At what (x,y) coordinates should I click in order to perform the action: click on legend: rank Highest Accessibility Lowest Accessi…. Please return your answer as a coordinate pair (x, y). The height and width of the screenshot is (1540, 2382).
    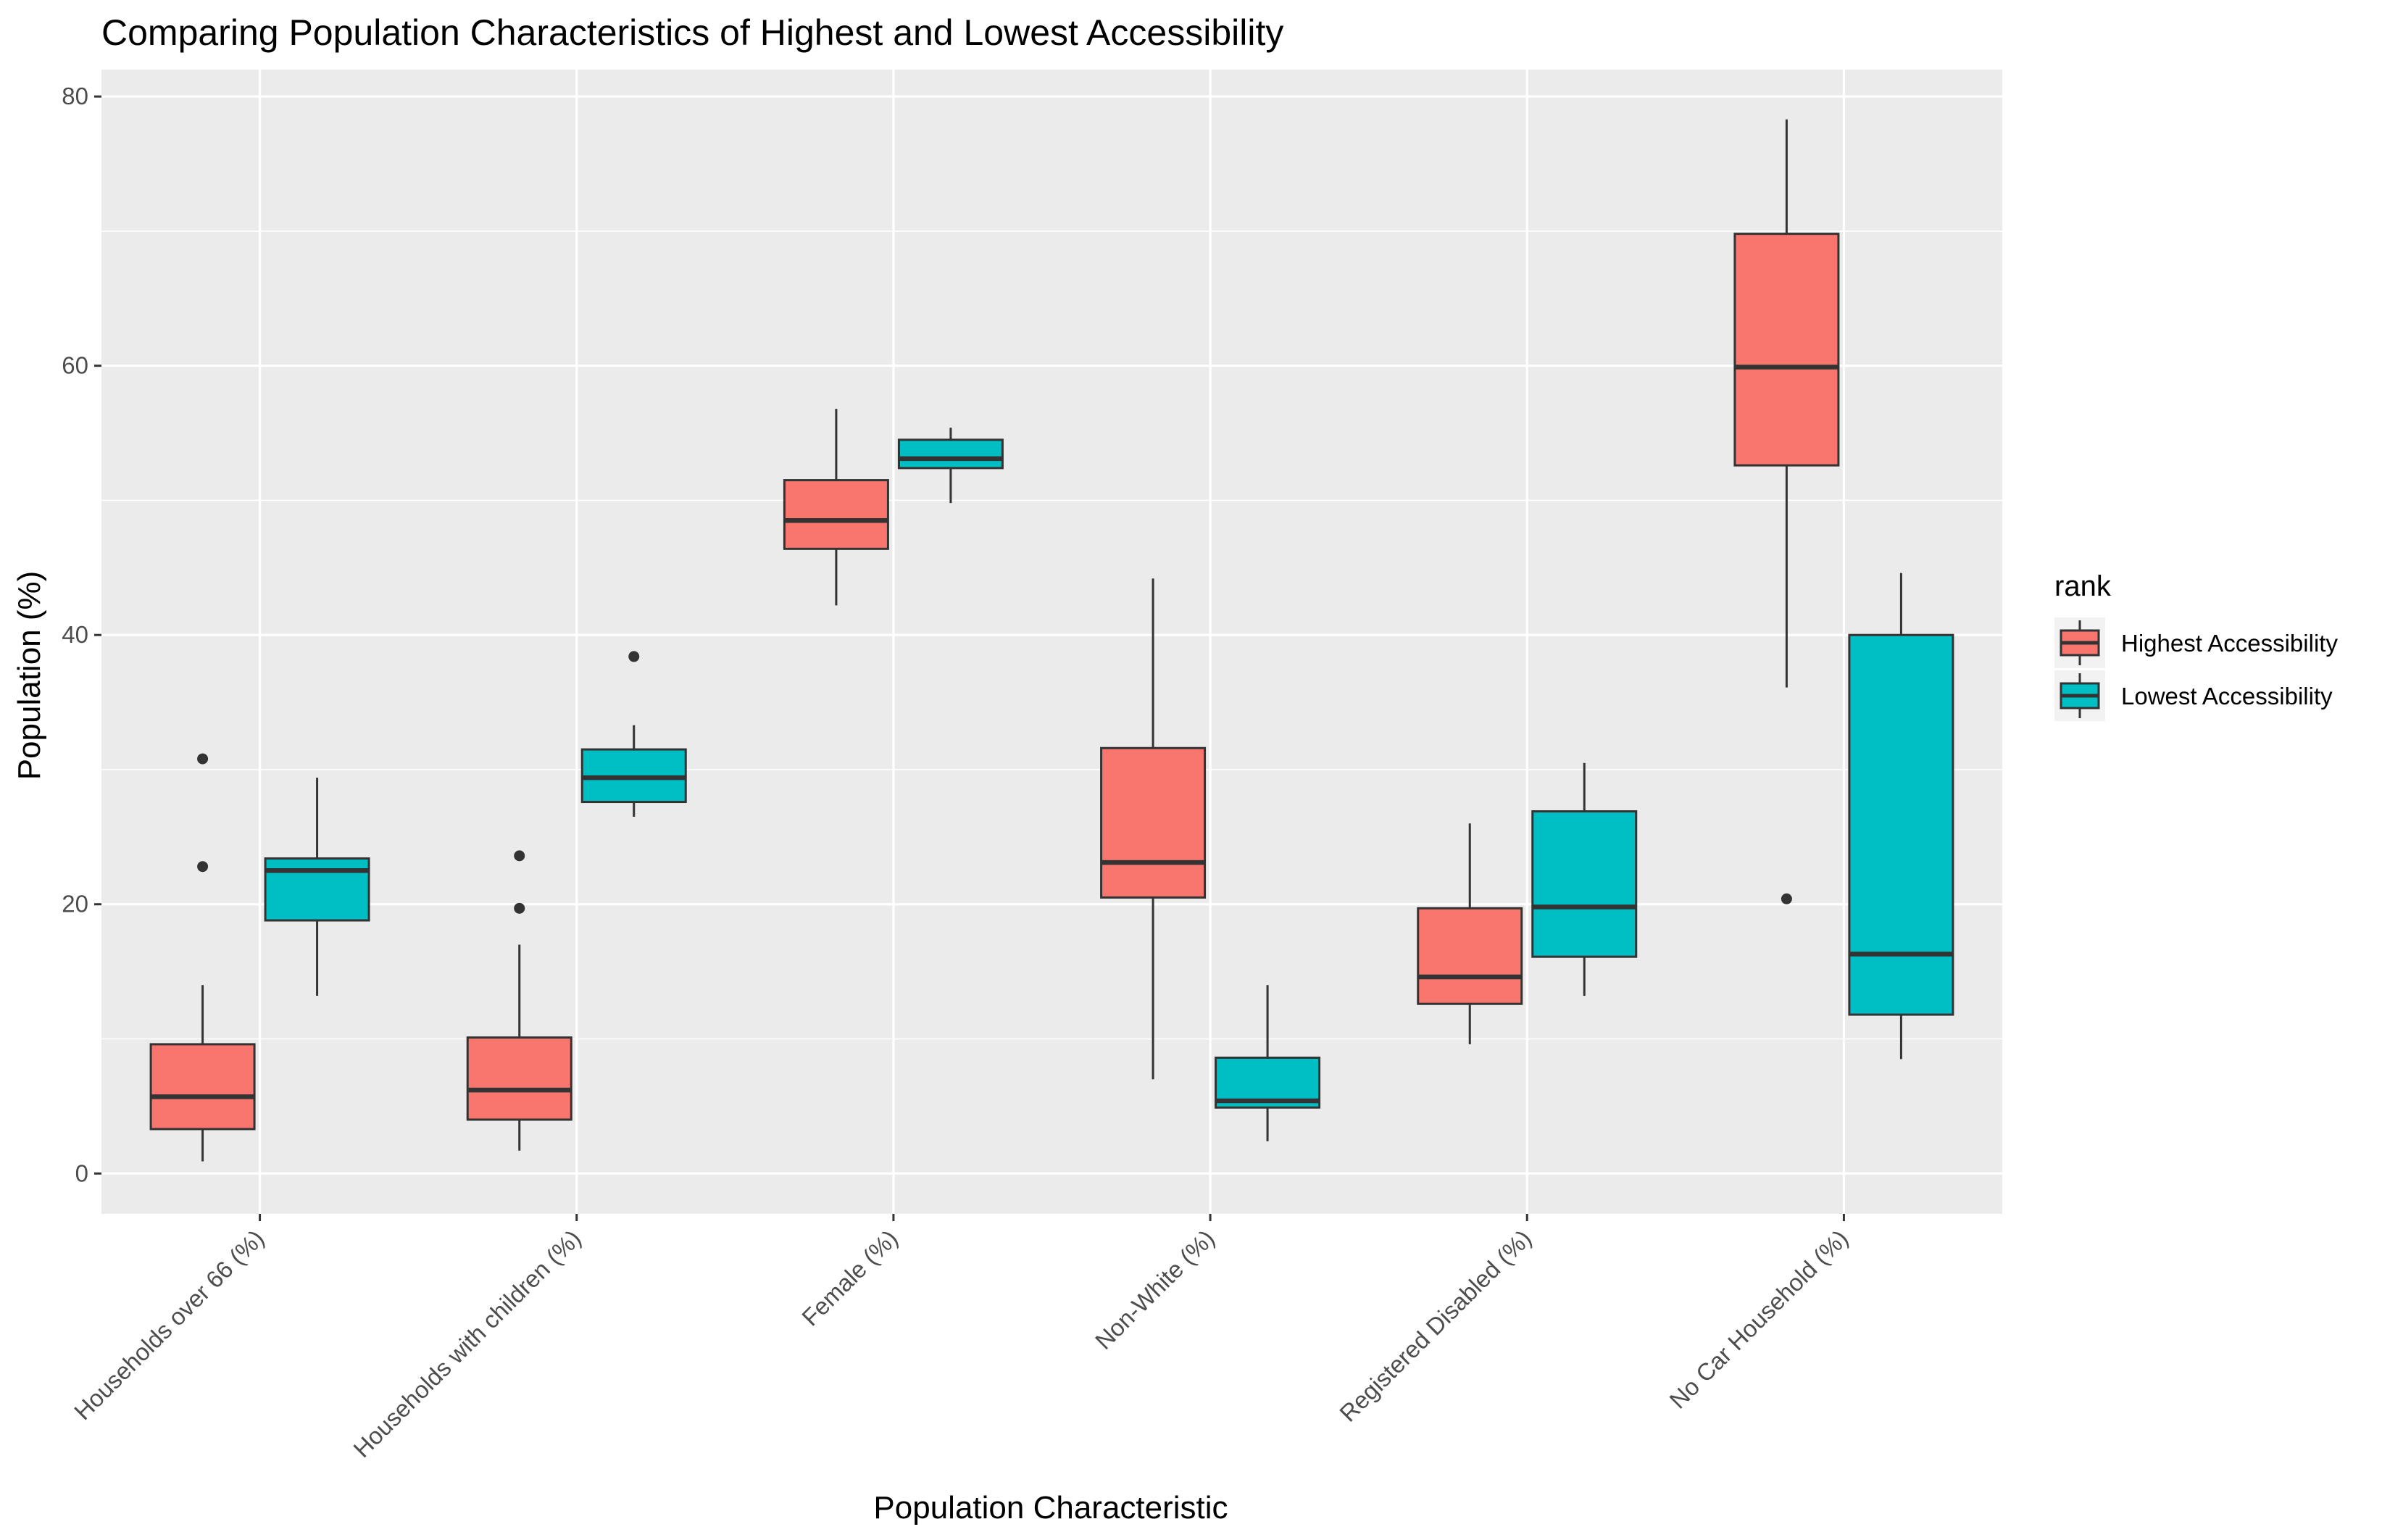
    Looking at the image, I should click on (2196, 645).